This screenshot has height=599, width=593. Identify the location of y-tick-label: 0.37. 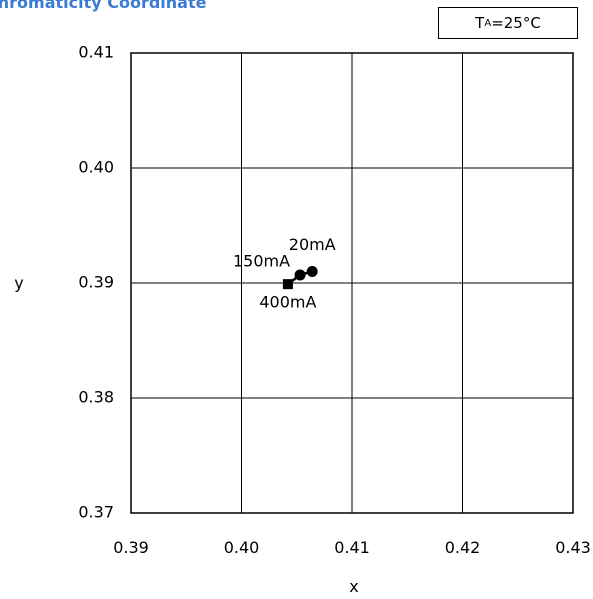
(96, 512).